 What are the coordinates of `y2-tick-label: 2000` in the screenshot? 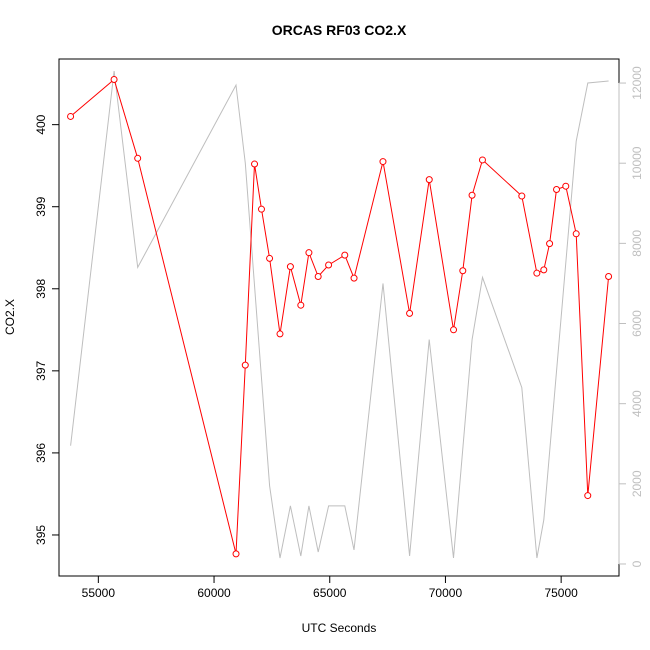 It's located at (637, 483).